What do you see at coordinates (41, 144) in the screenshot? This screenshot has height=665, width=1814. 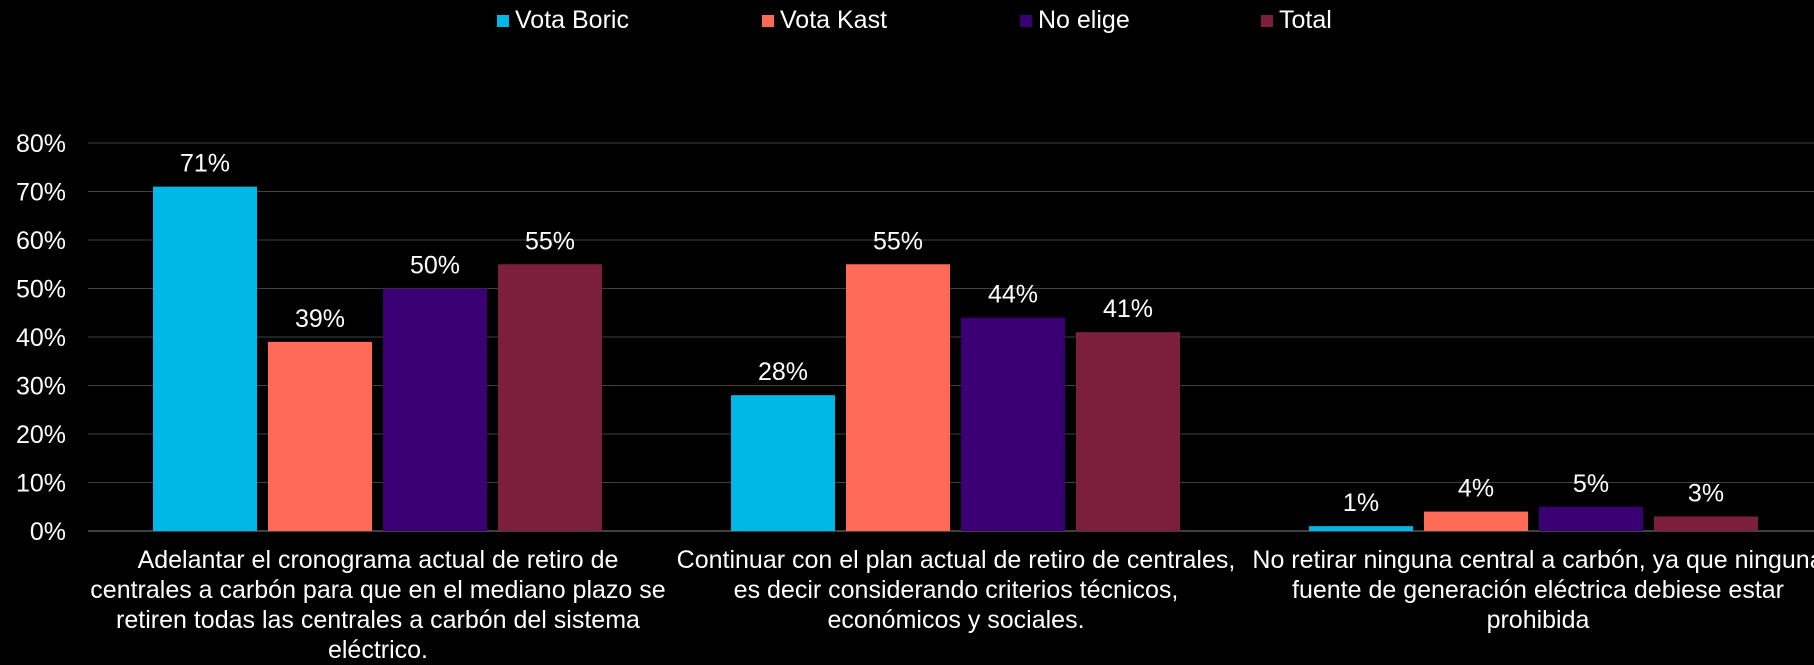 I see `y-tick-label: 80%` at bounding box center [41, 144].